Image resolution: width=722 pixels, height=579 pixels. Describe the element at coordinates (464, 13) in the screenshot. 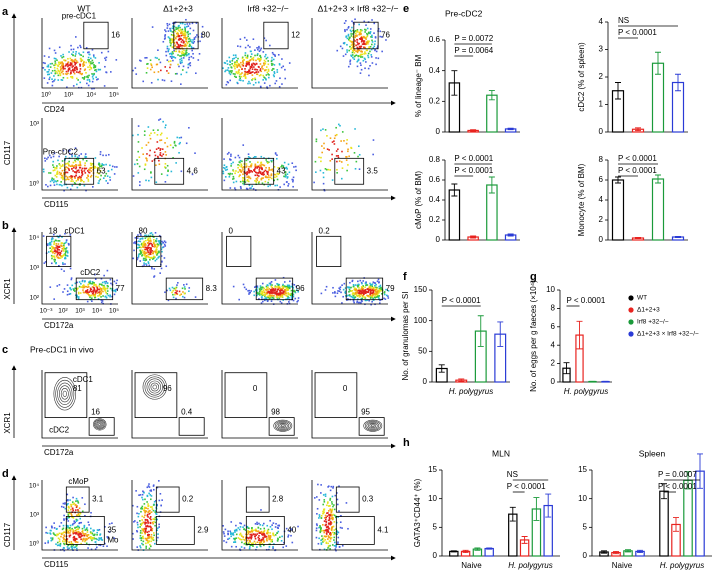

I see `chart-title: Pre-cDC2` at that location.